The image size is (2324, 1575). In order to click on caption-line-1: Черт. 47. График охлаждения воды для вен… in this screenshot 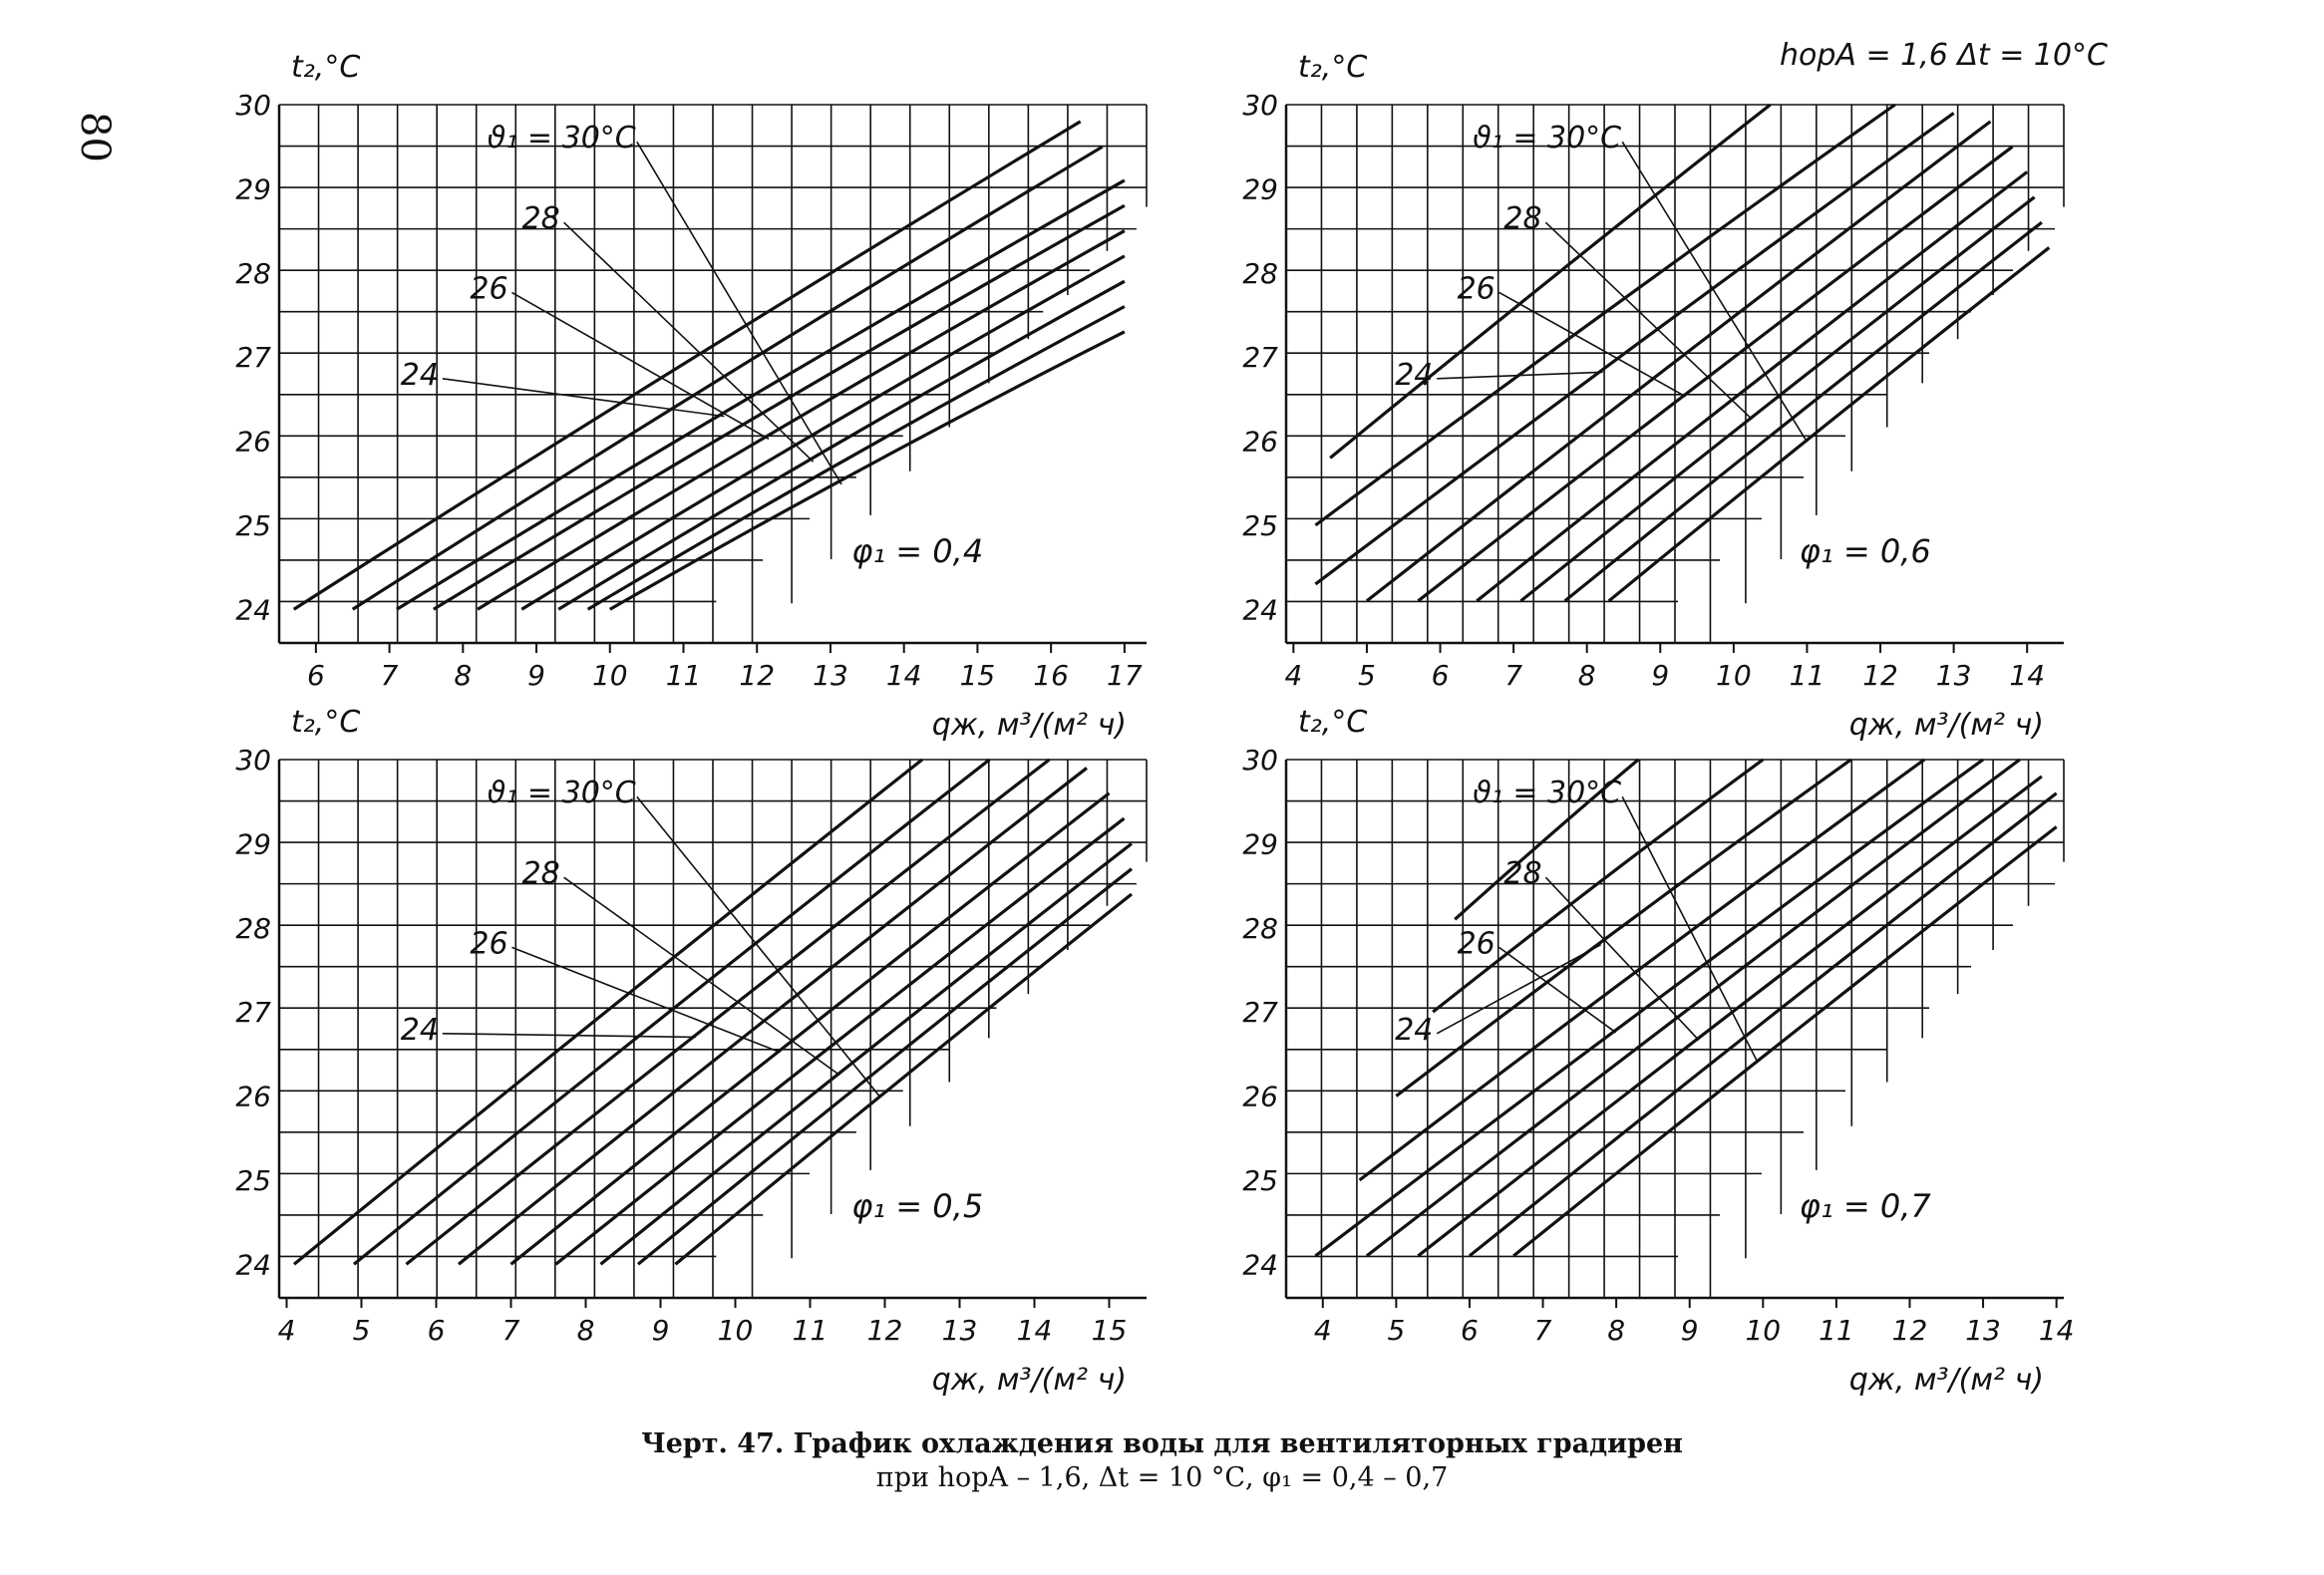, I will do `click(1162, 1443)`.